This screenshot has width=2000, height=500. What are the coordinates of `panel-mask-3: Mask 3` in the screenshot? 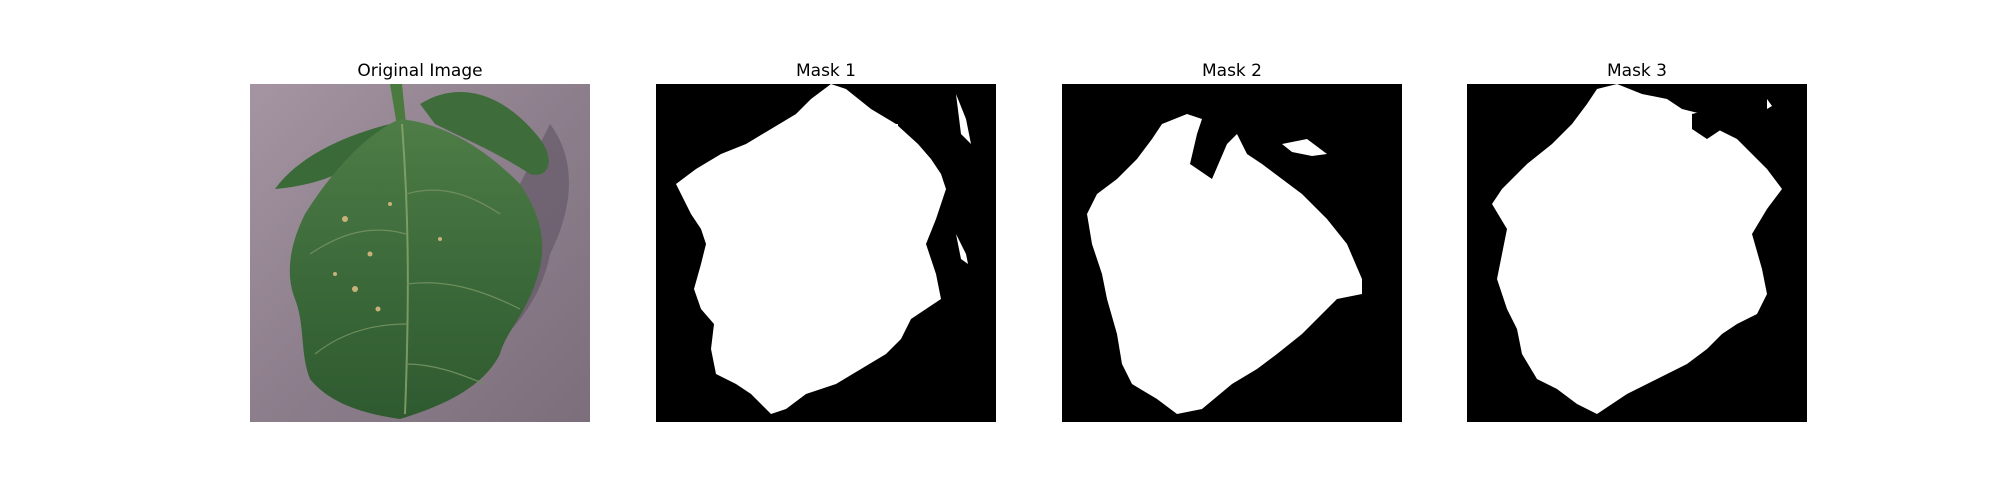 It's located at (1637, 240).